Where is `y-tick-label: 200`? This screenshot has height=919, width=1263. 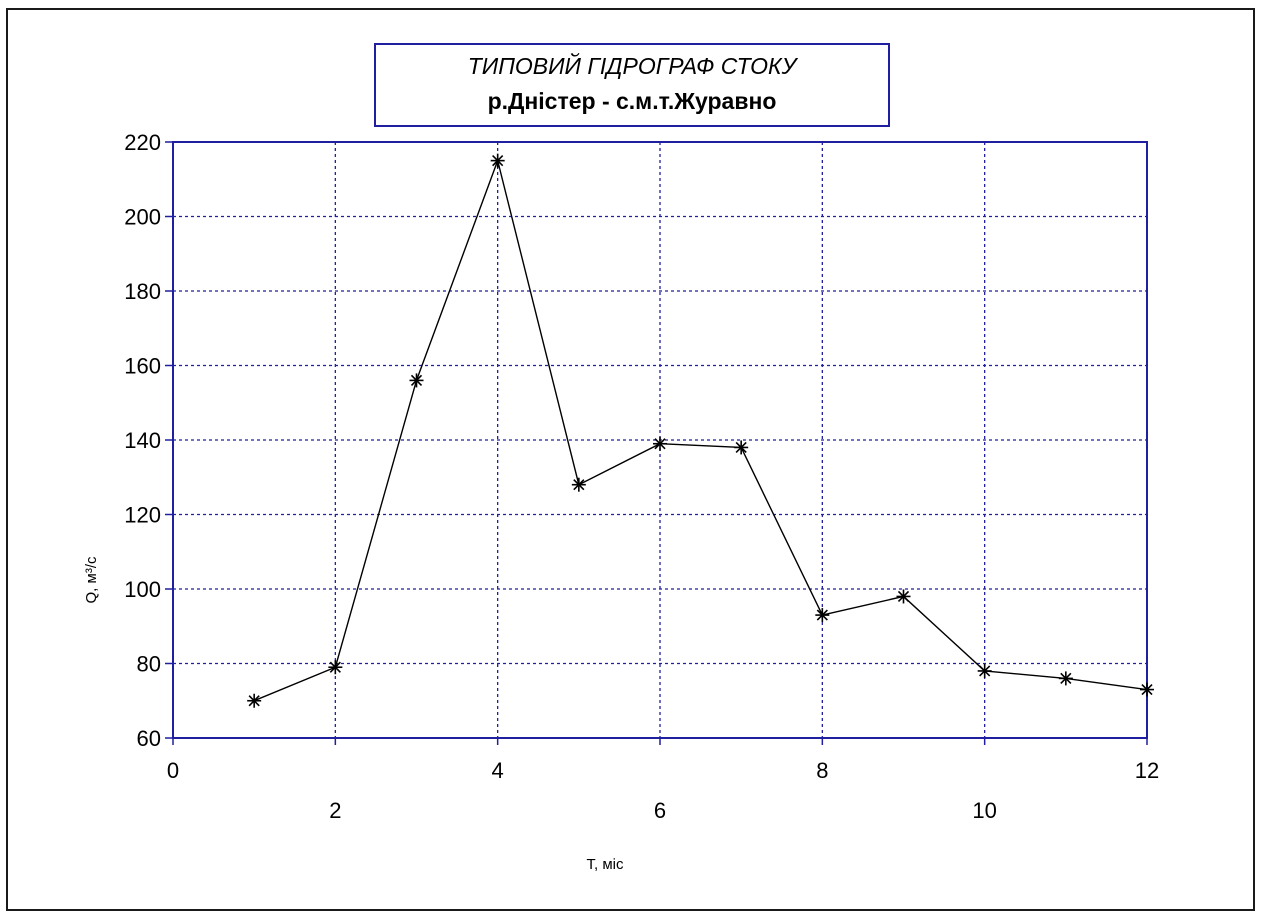 y-tick-label: 200 is located at coordinates (142, 217).